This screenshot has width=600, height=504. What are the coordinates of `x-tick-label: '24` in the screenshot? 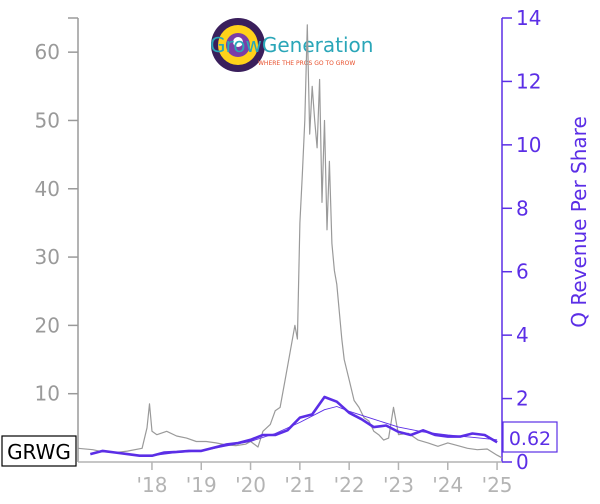 It's located at (447, 485).